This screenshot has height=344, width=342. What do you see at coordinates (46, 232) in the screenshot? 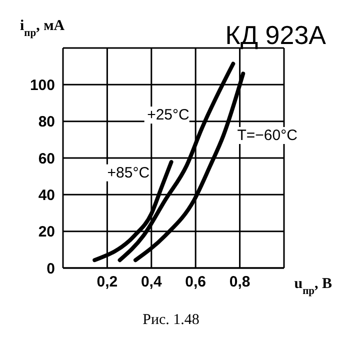
I see `y-tick-label: 20` at bounding box center [46, 232].